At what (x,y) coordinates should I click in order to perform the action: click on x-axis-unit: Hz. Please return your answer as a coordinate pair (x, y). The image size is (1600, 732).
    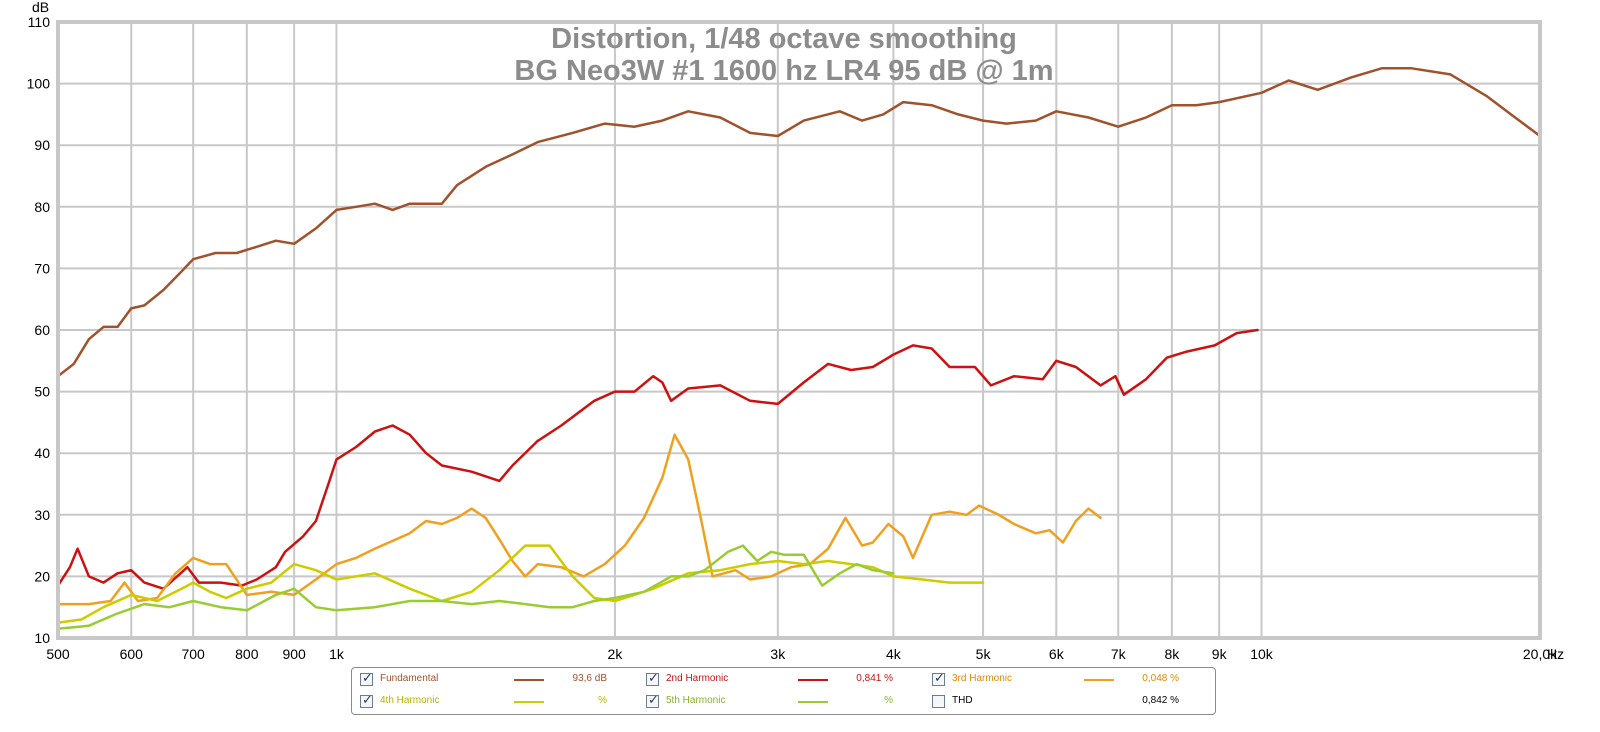
    Looking at the image, I should click on (1555, 654).